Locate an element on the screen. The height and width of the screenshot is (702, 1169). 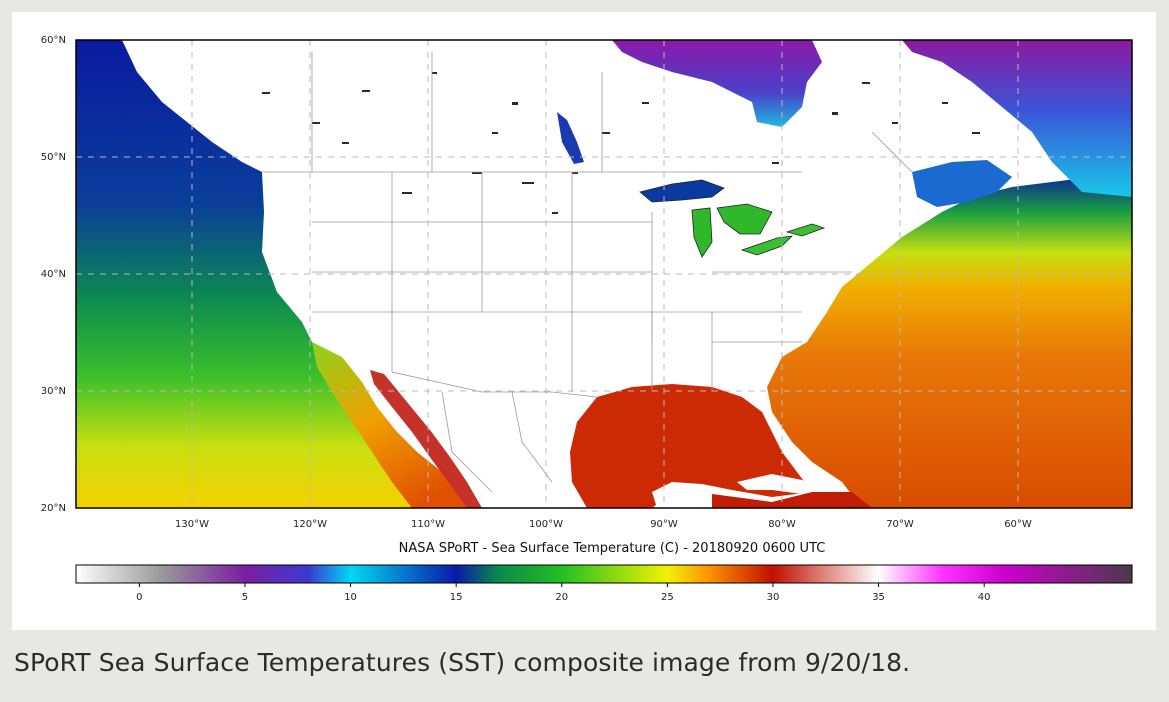
colorbar-ticks: 0 5 10 15 20 25 30 35 40 is located at coordinates (563, 593).